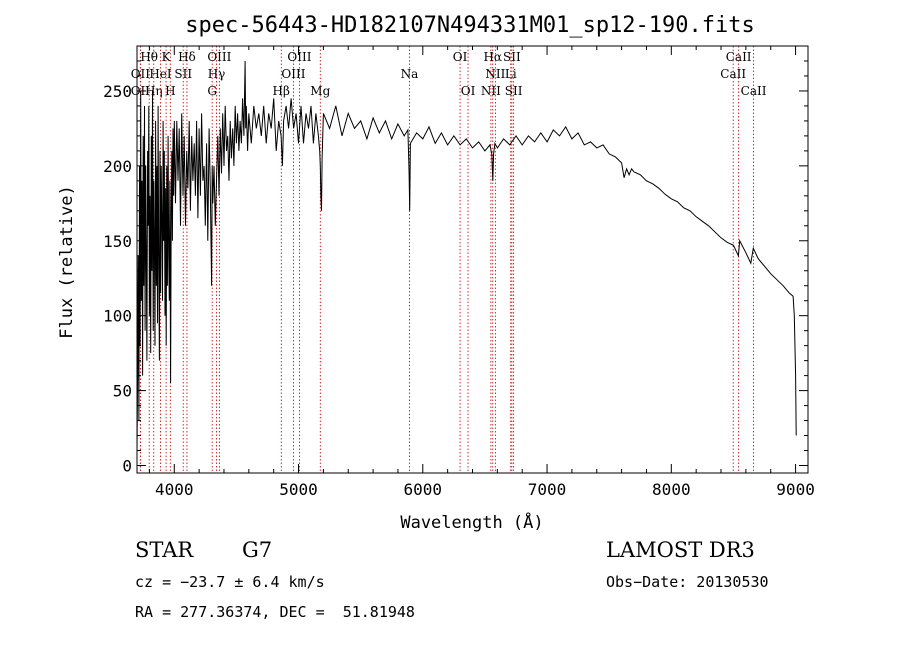  What do you see at coordinates (174, 489) in the screenshot?
I see `x-tick-label-4000: 4000` at bounding box center [174, 489].